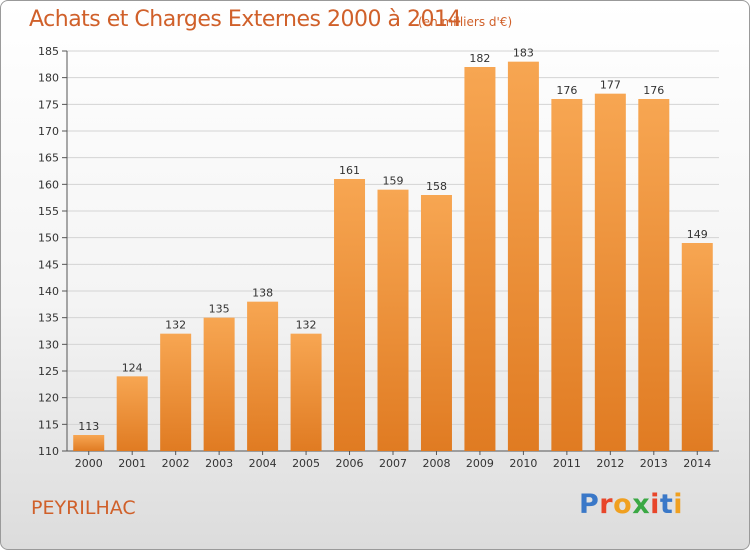 Image resolution: width=750 pixels, height=550 pixels. Describe the element at coordinates (480, 259) in the screenshot. I see `bar-2009` at that location.